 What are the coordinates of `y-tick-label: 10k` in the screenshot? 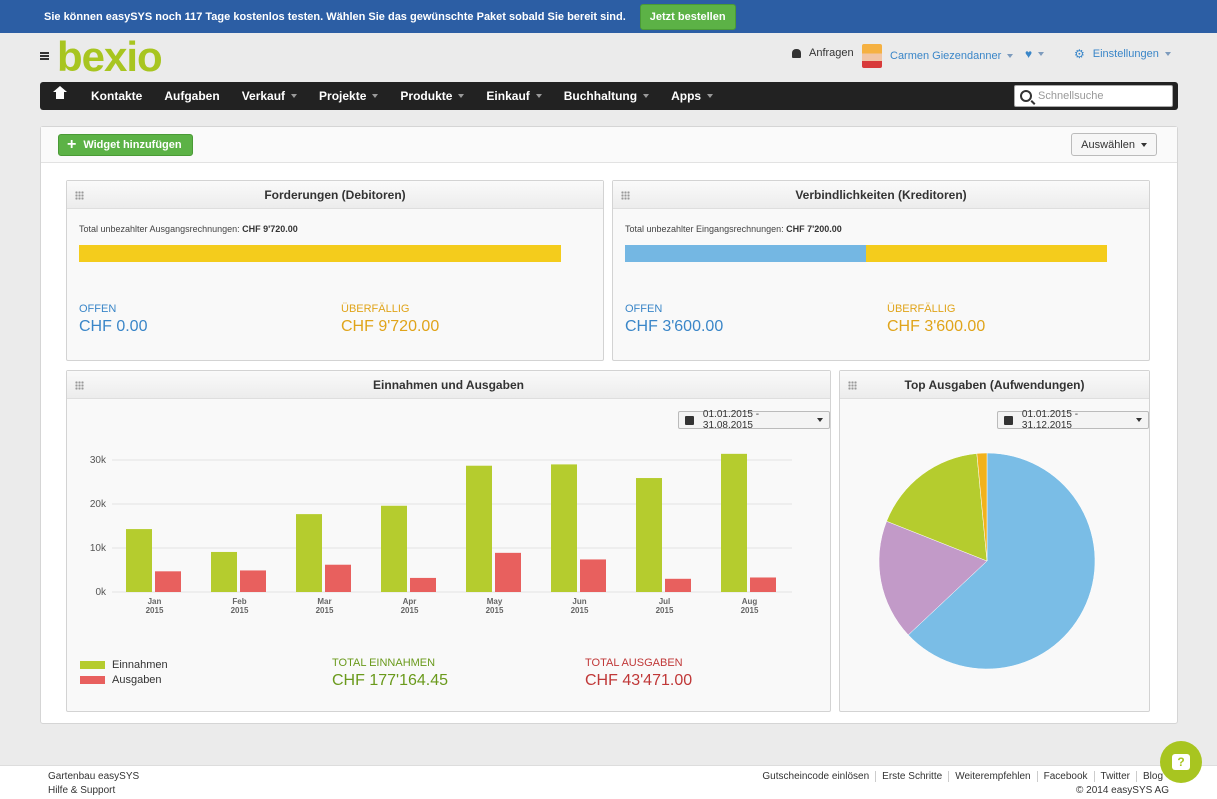 It's located at (98, 548).